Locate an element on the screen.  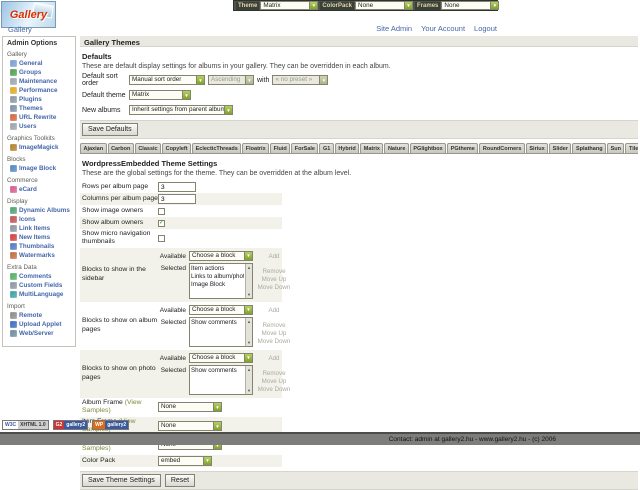
reset-button: Reset is located at coordinates (180, 480).